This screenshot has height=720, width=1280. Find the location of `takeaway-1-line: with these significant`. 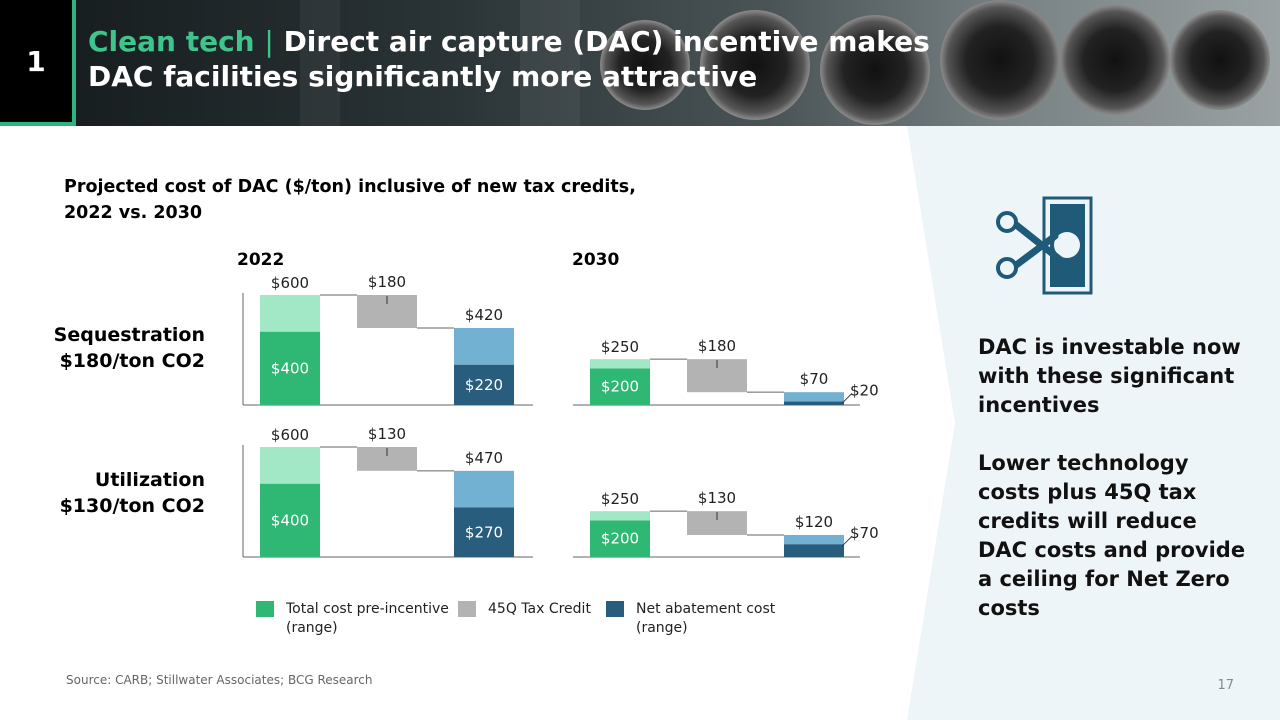

takeaway-1-line: with these significant is located at coordinates (1106, 376).